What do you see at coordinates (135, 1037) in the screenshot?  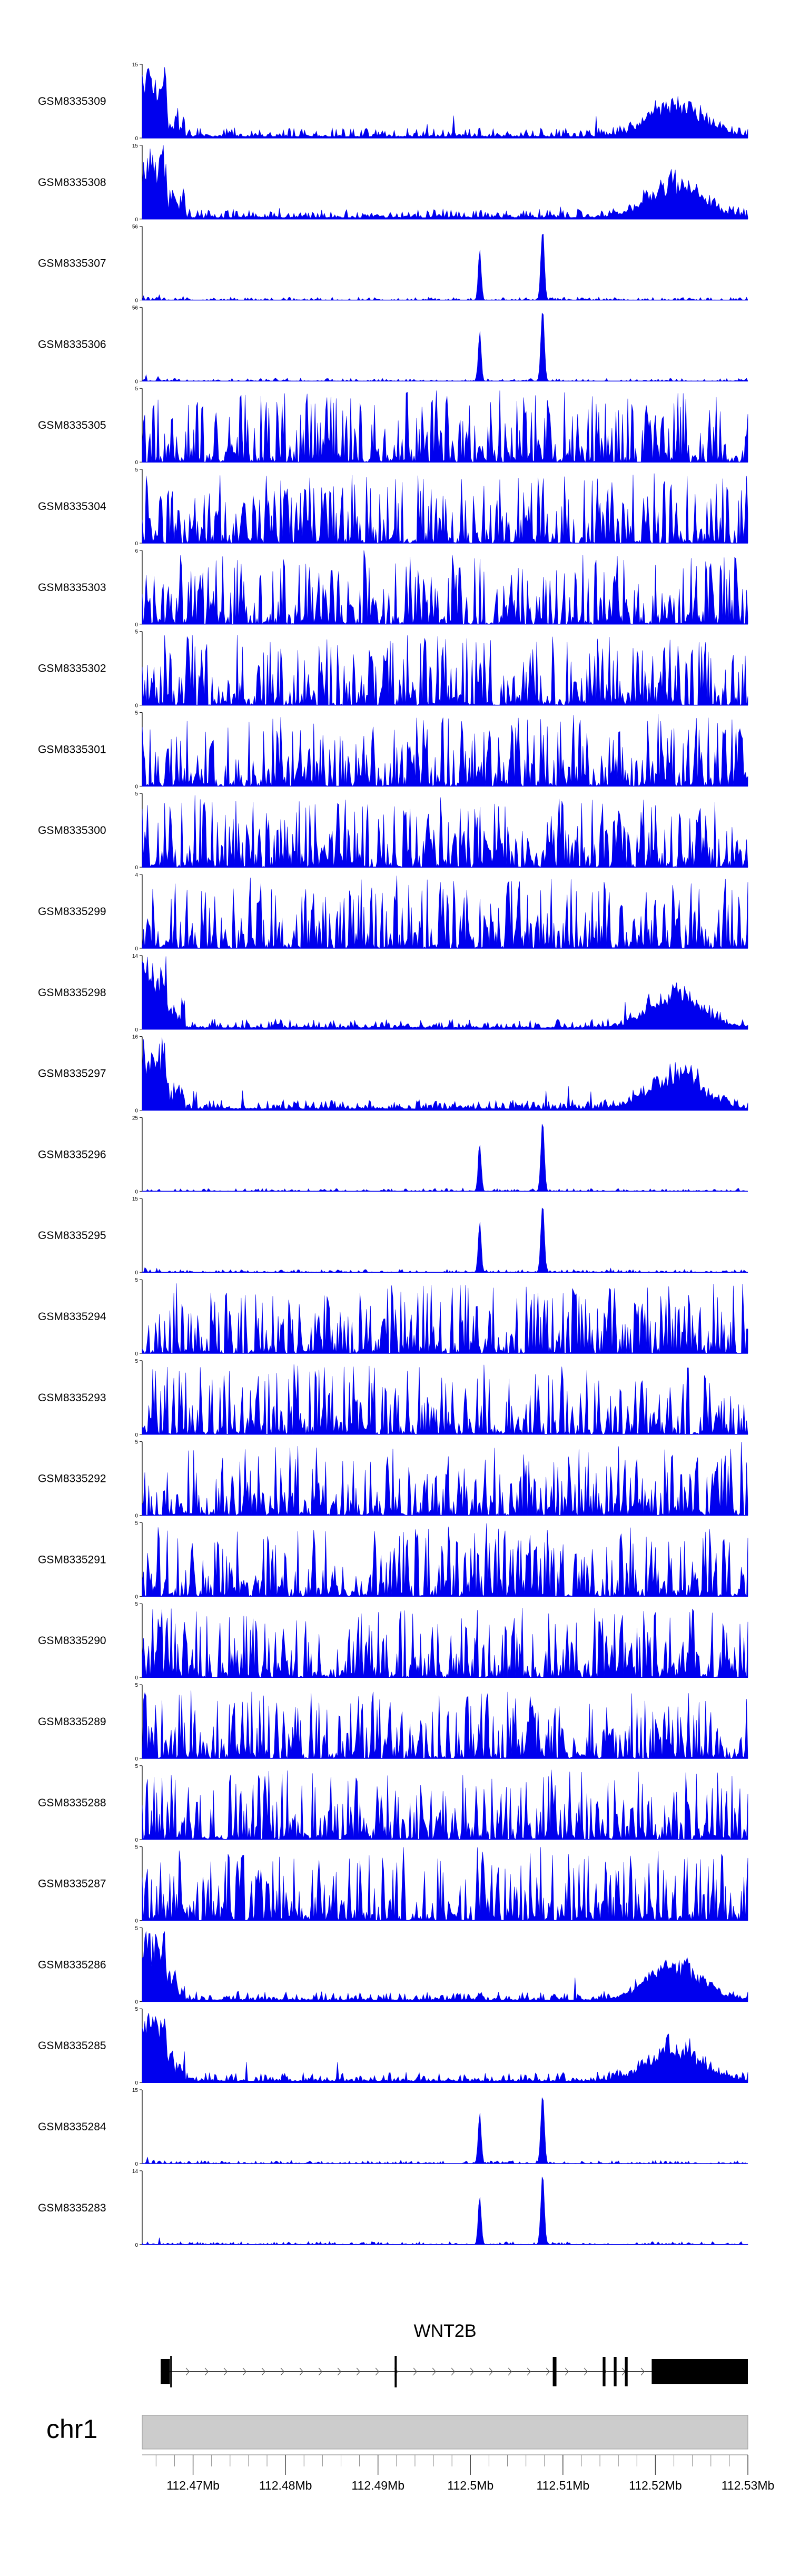 I see `y-max-label: 16` at bounding box center [135, 1037].